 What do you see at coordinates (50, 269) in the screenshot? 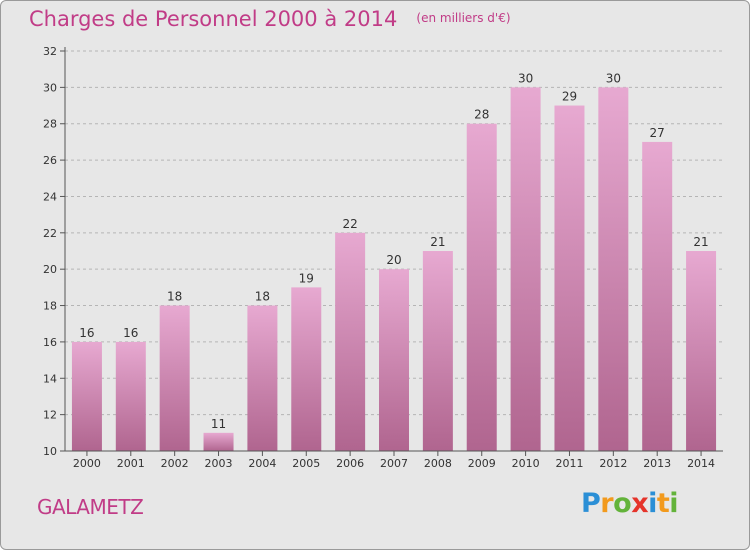
I see `y-tick-label: 20` at bounding box center [50, 269].